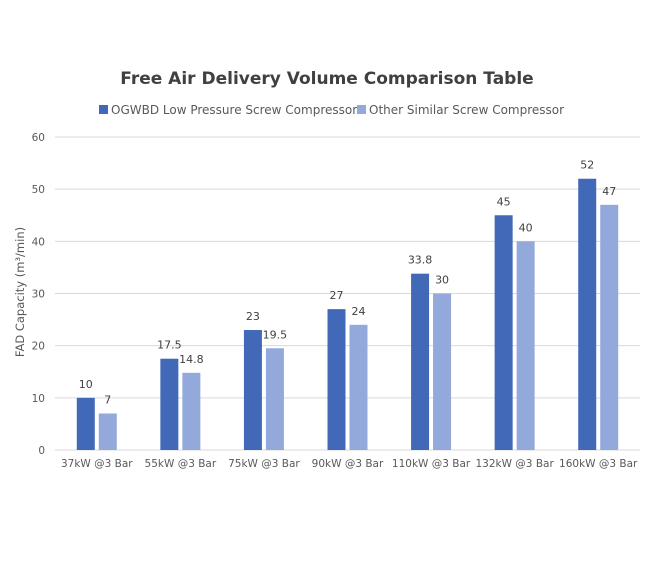 Image resolution: width=655 pixels, height=585 pixels. I want to click on x-category-label: 132kW @3 Bar, so click(514, 464).